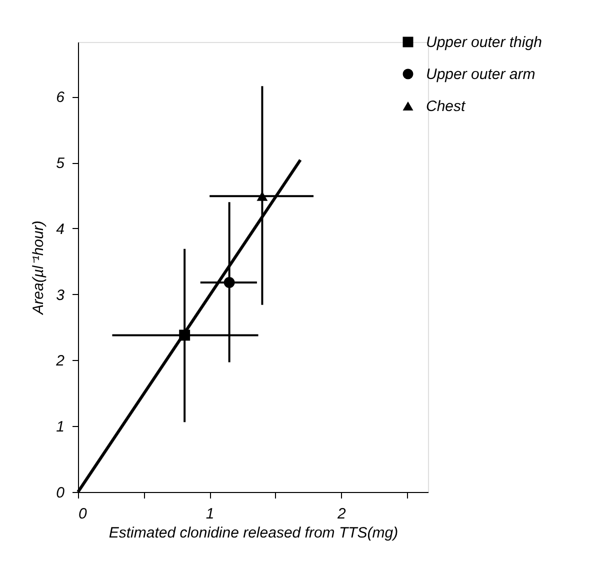  I want to click on x-tick-label: 2, so click(341, 514).